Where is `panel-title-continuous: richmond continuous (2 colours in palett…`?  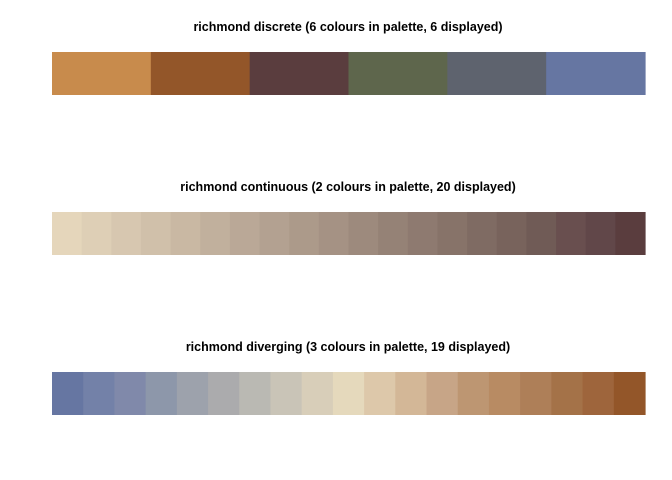 panel-title-continuous: richmond continuous (2 colours in palett… is located at coordinates (347, 187).